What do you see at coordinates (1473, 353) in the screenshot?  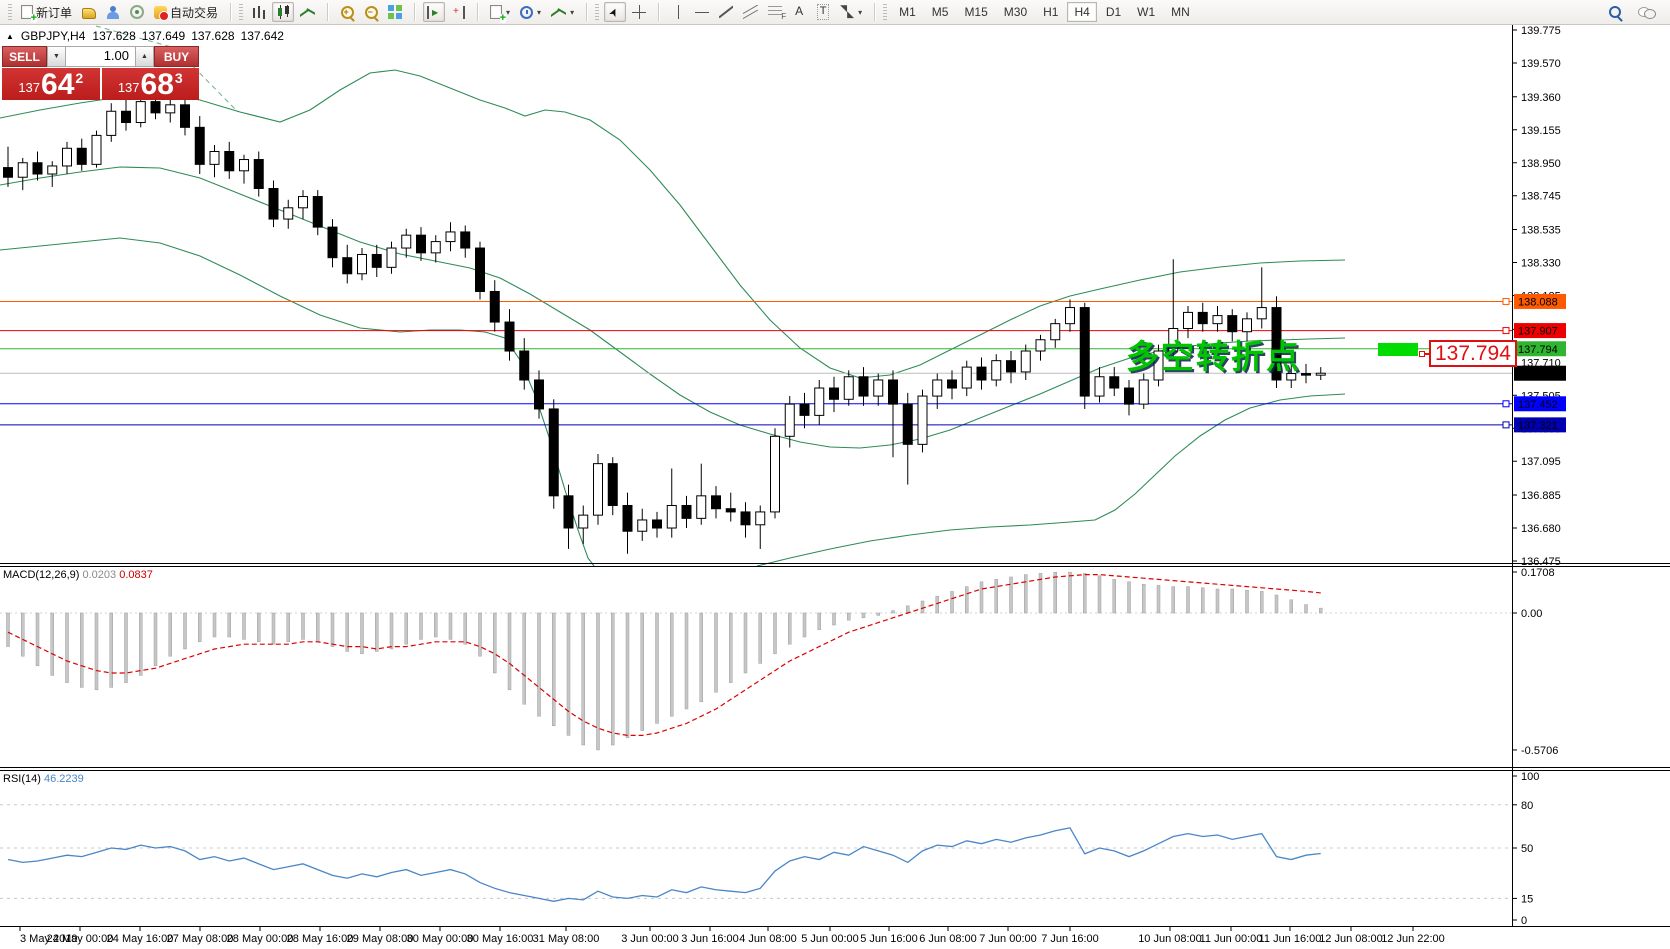 I see `callout-price-text: 137.794` at bounding box center [1473, 353].